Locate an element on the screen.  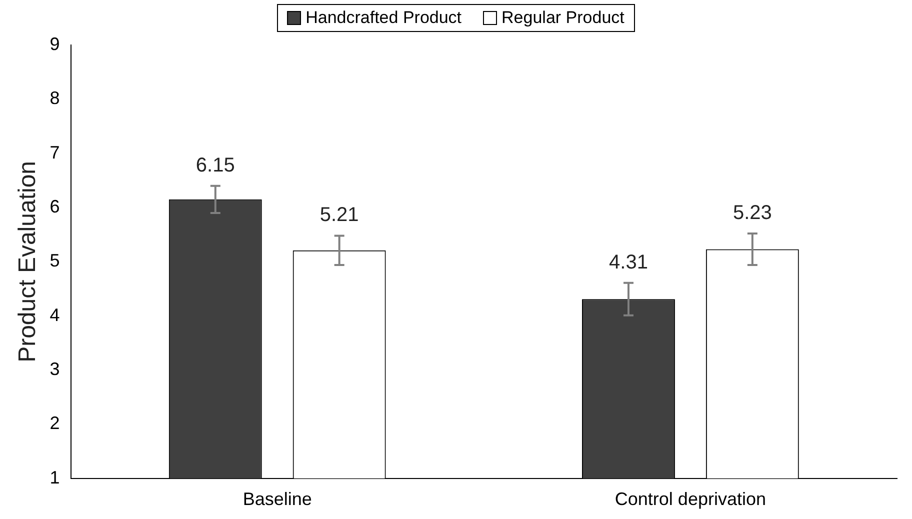
y-tick-label: 6 is located at coordinates (55, 206).